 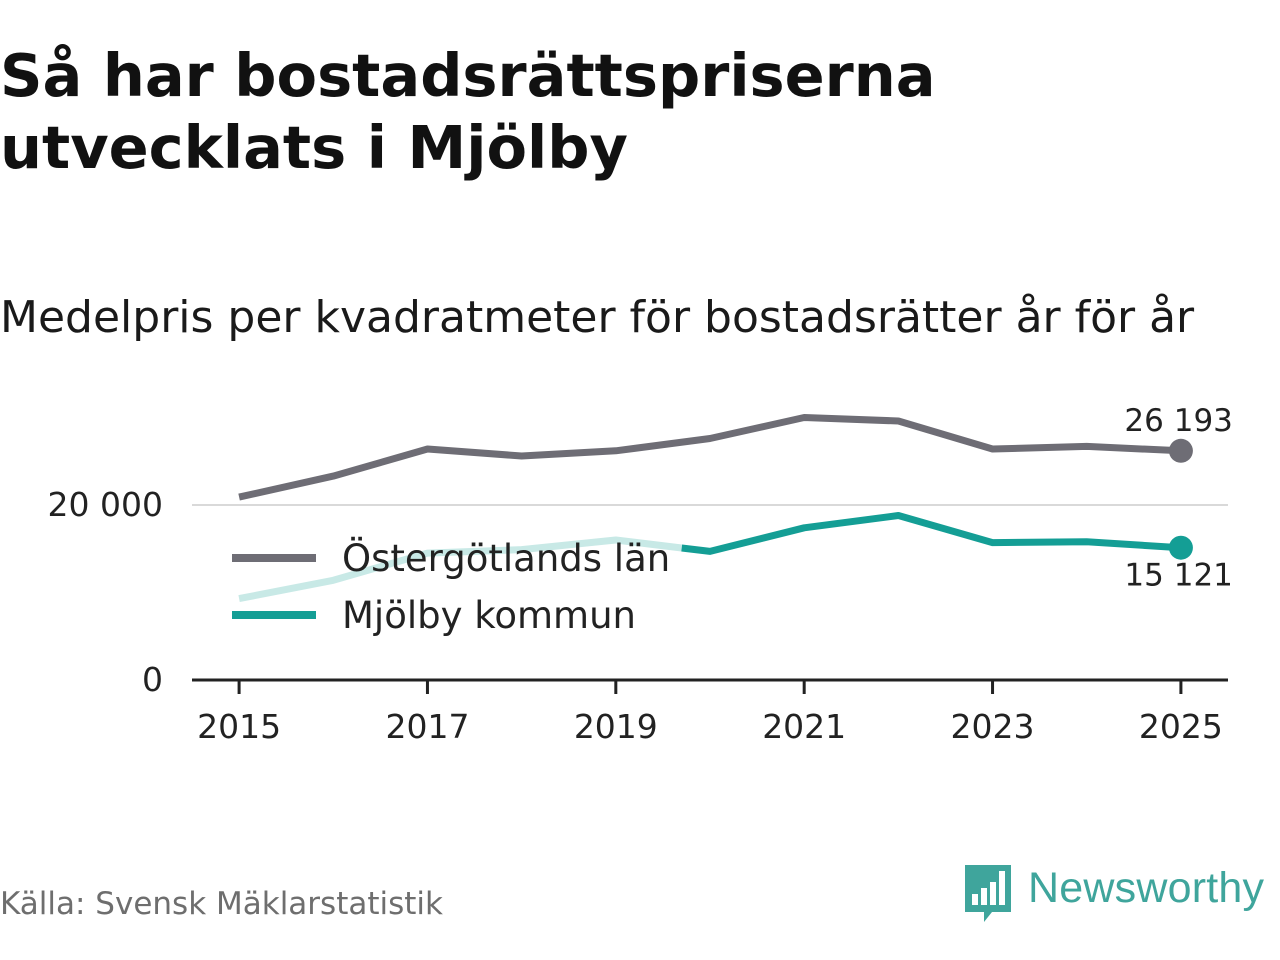 I want to click on newsworthy-logo-icon, so click(x=988, y=893).